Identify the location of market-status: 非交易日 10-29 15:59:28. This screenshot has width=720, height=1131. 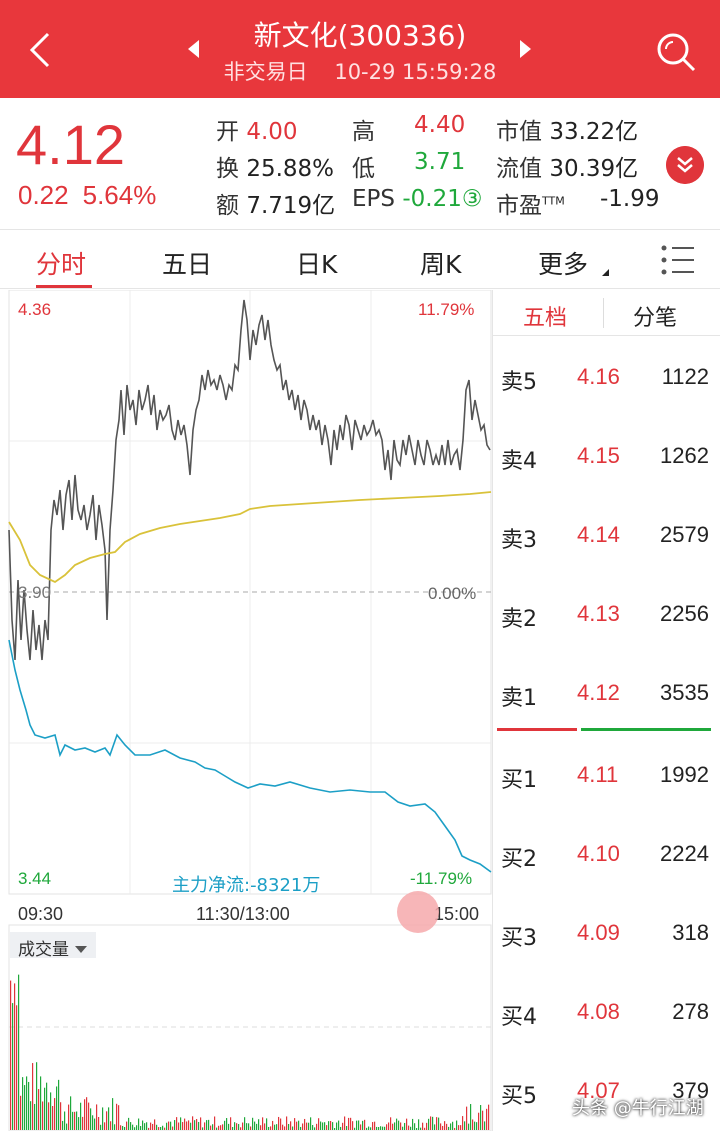
(360, 71).